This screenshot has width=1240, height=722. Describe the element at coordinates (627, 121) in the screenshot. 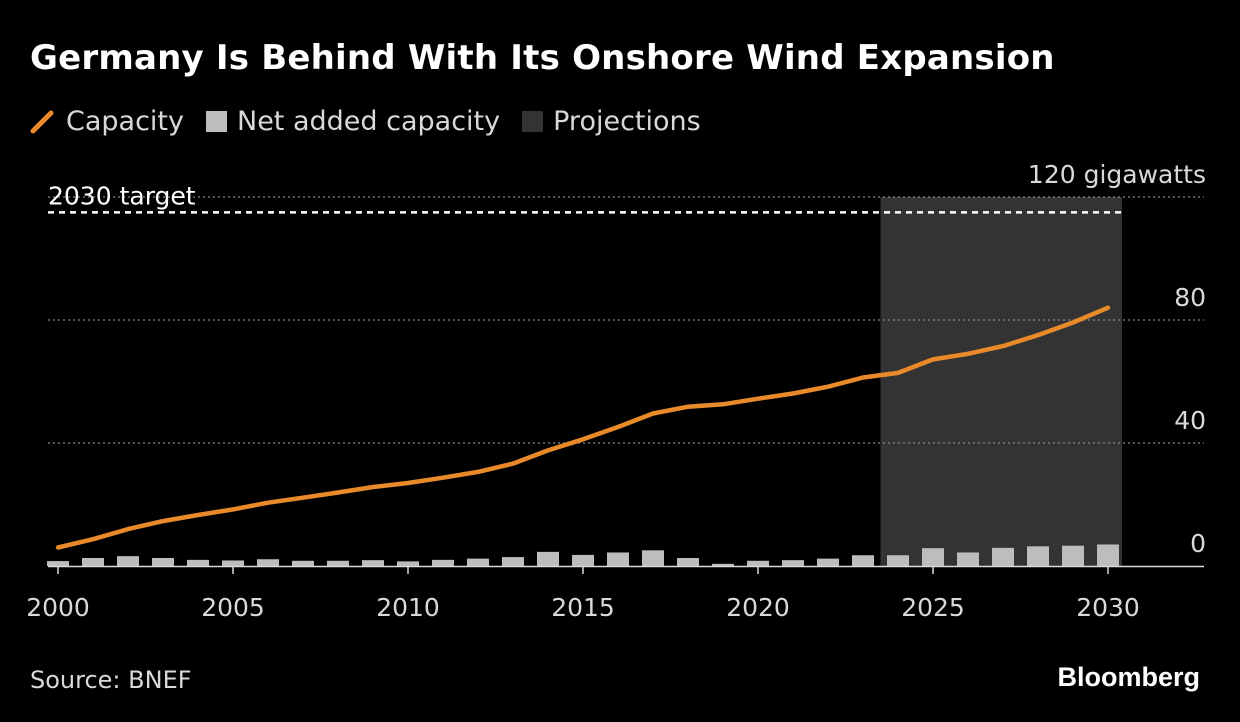

I see `legend-label-projections: Projections` at that location.